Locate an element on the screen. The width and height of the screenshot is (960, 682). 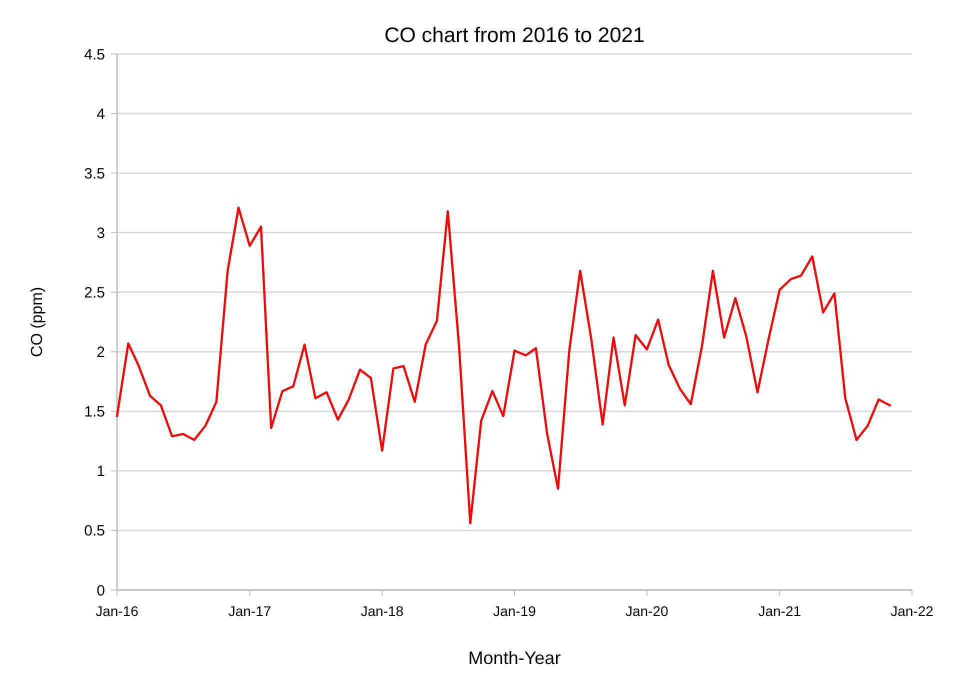
y-tick-label: 0 is located at coordinates (100, 591).